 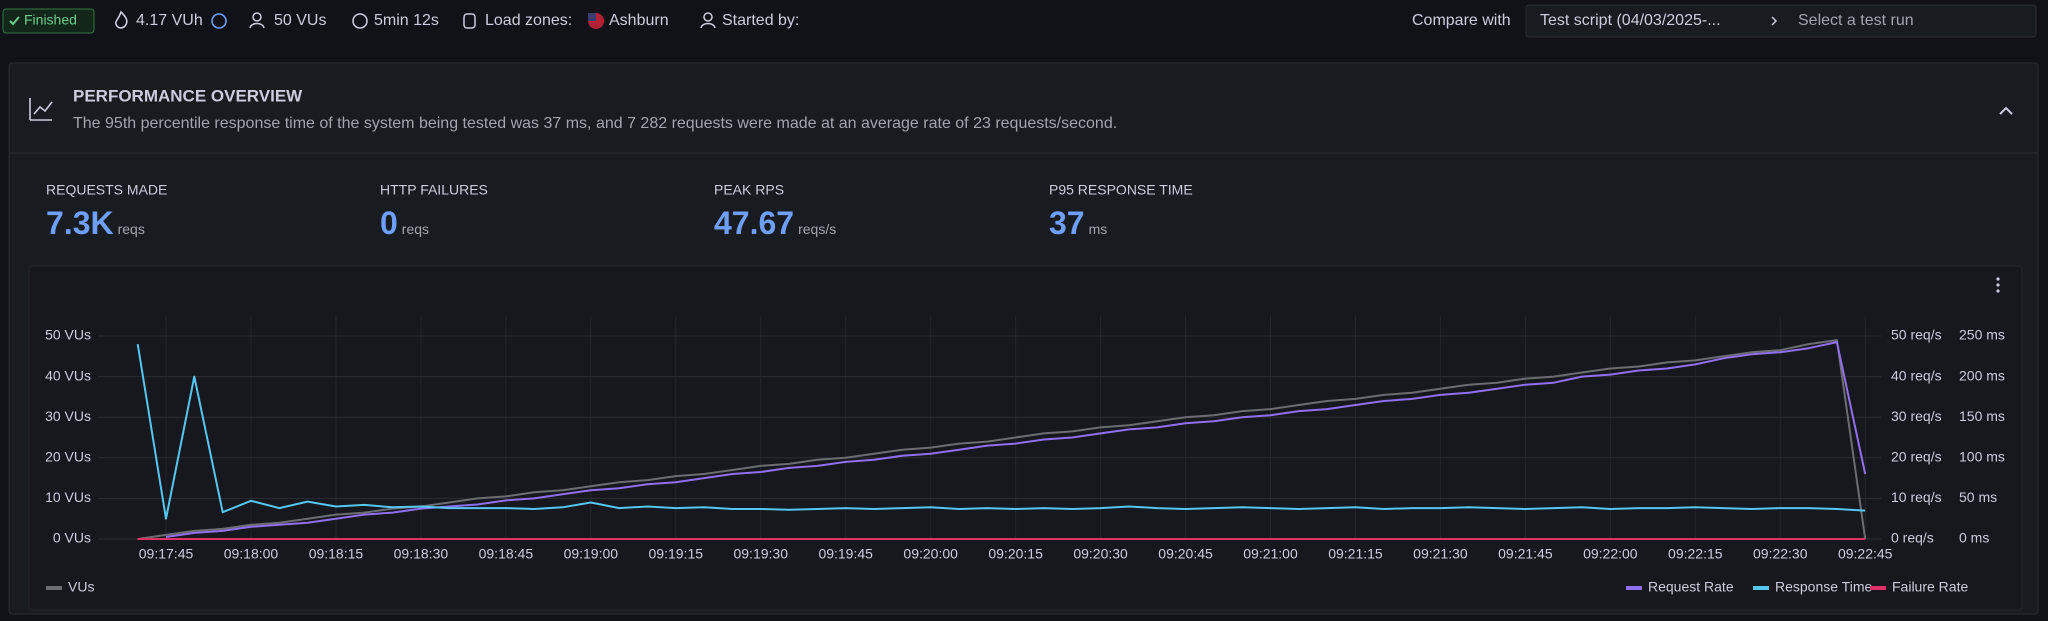 I want to click on x-tick-label: 09:22:15, so click(x=1695, y=554).